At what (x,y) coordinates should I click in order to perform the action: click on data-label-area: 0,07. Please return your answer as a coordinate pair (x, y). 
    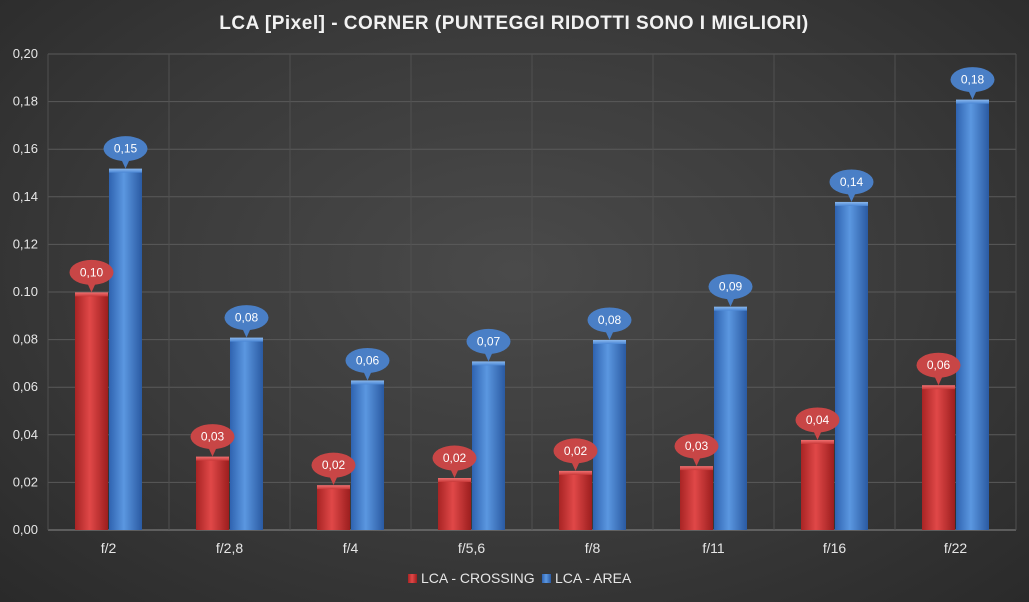
    Looking at the image, I should click on (489, 341).